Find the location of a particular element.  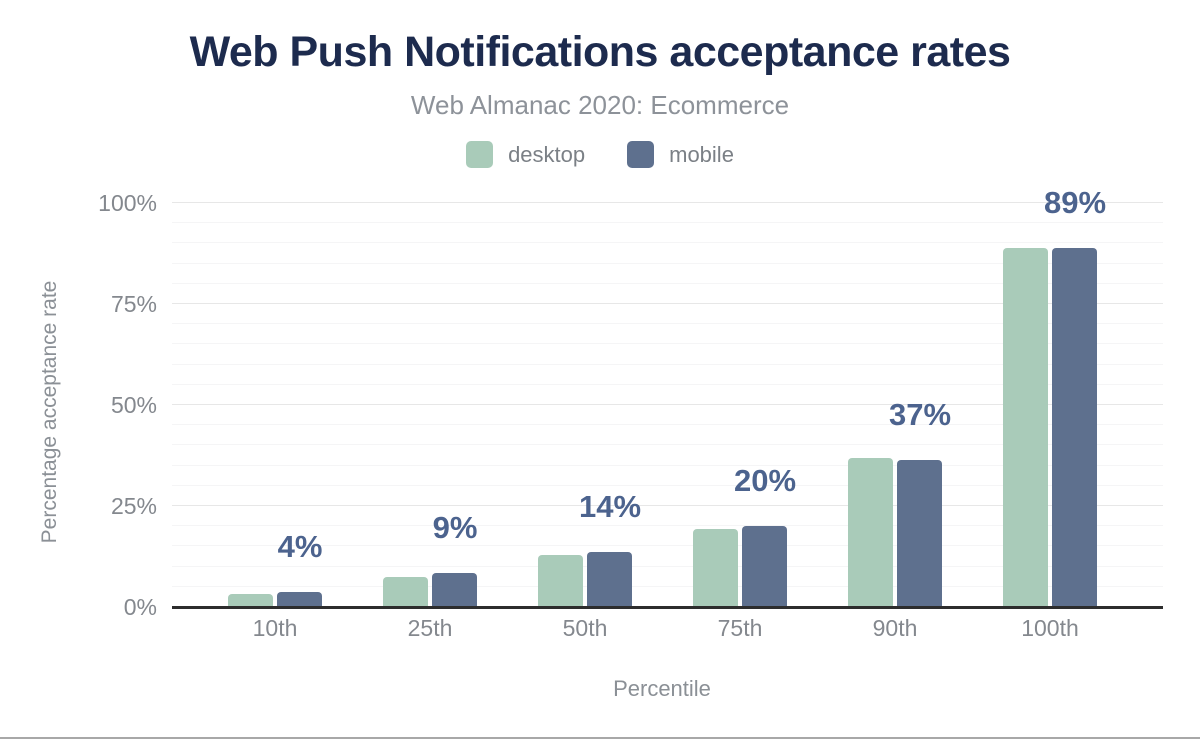

mobile-bar-50th is located at coordinates (609, 579).